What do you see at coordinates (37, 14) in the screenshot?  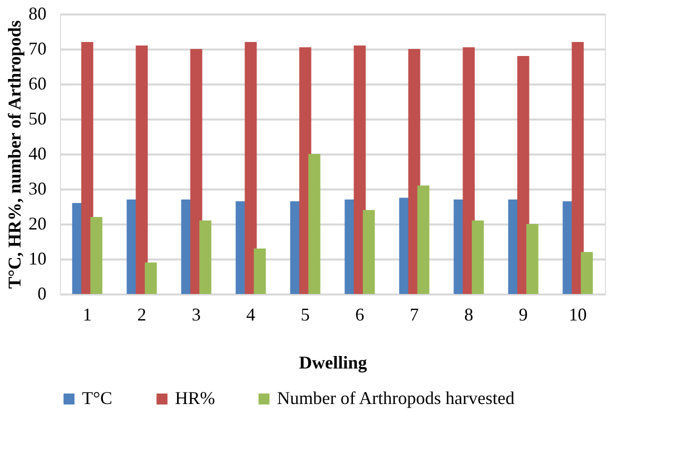 I see `y-tick-label: 80` at bounding box center [37, 14].